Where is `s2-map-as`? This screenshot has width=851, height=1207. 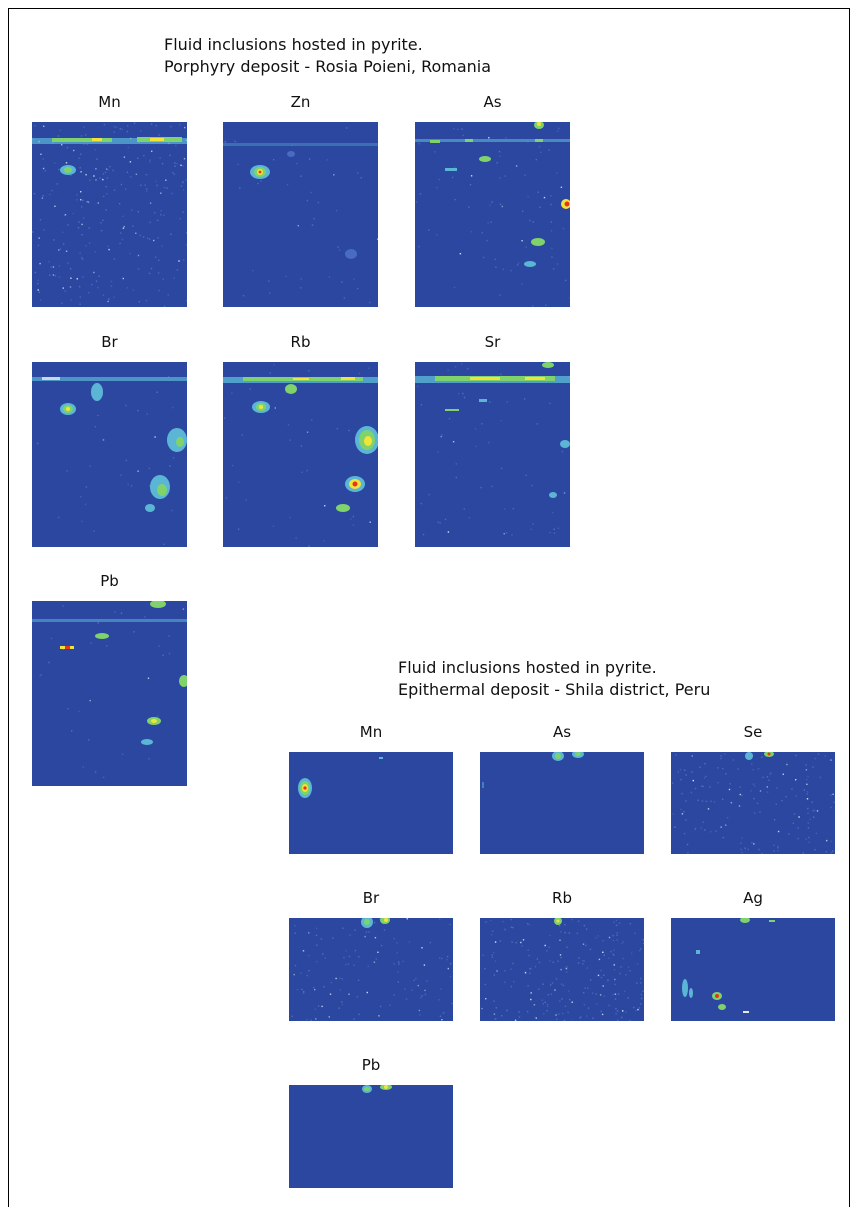
s2-map-as is located at coordinates (562, 803).